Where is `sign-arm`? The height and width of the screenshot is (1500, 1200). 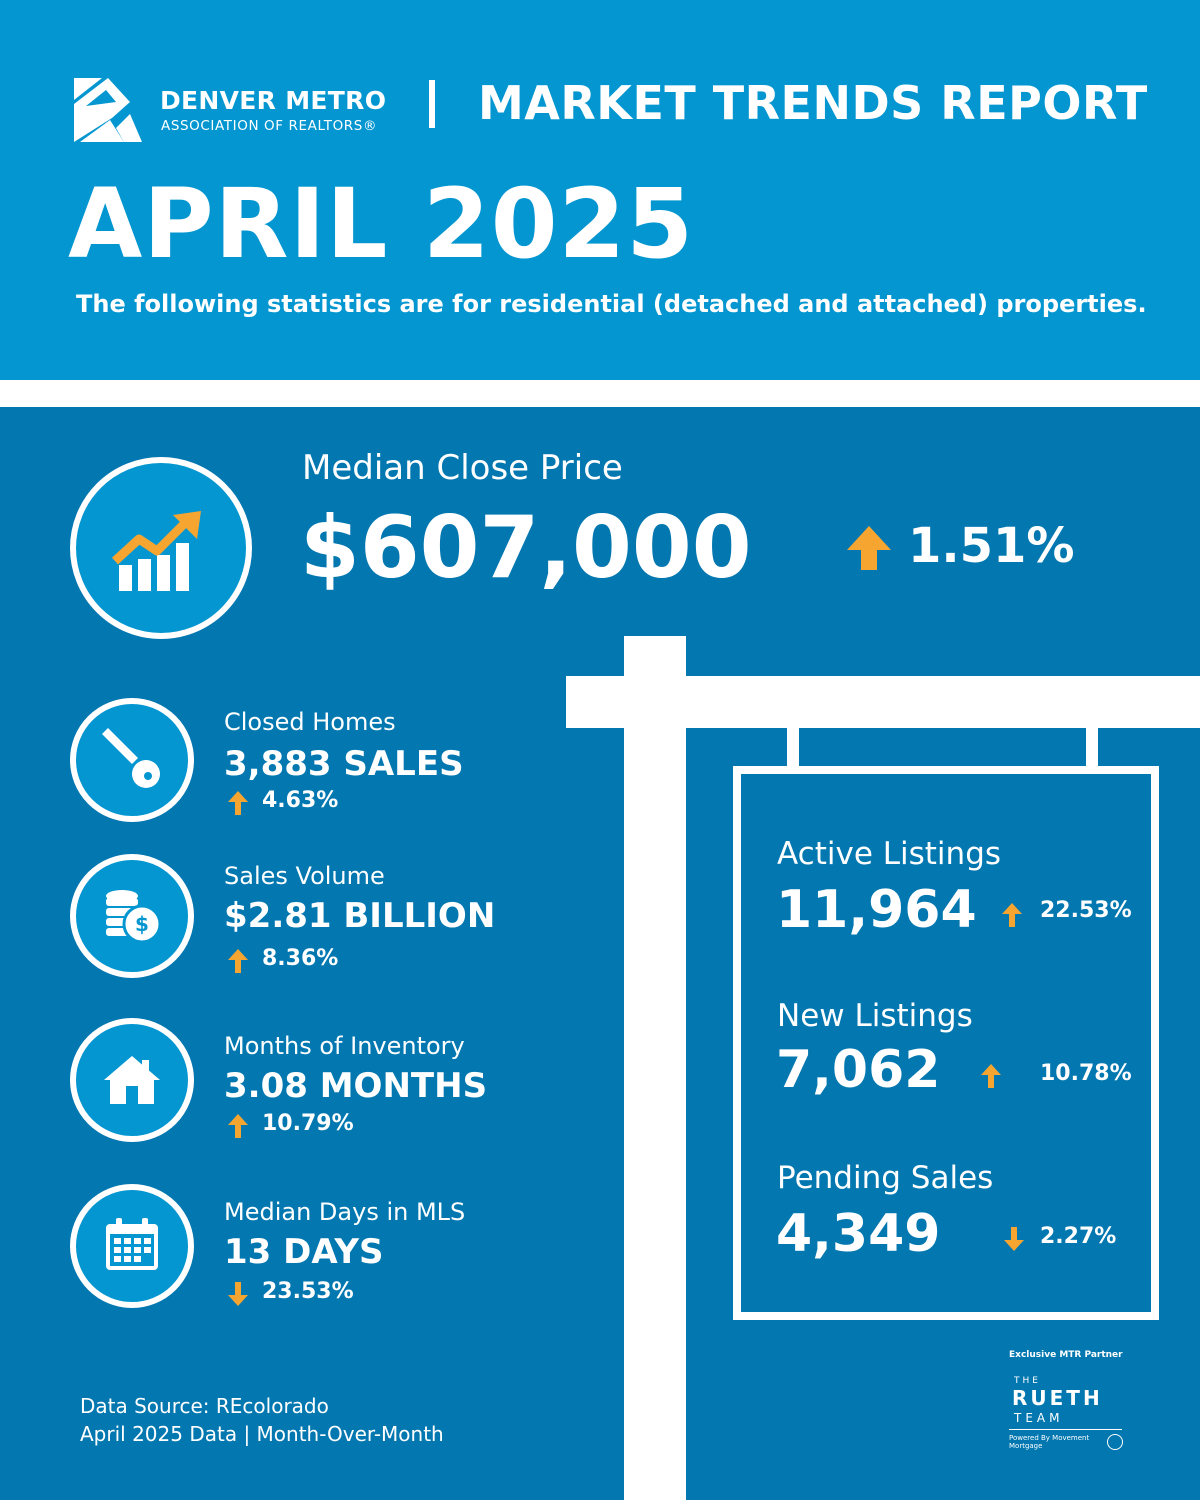 sign-arm is located at coordinates (883, 702).